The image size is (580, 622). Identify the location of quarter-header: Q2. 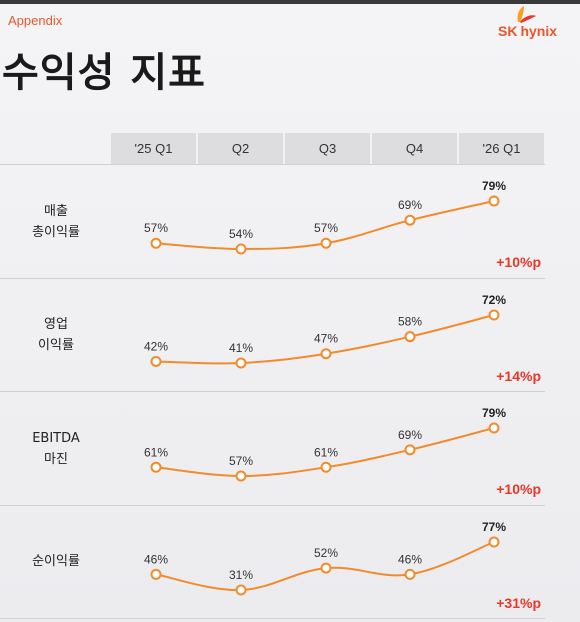
(240, 148).